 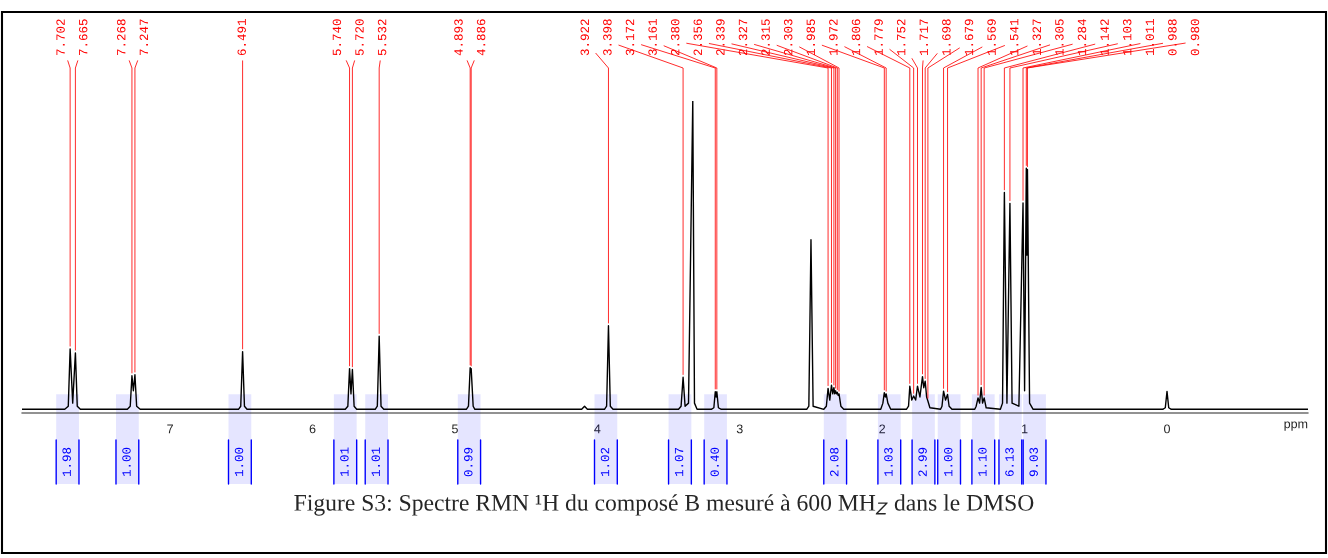 I want to click on annotation: 1.569, so click(x=991, y=37).